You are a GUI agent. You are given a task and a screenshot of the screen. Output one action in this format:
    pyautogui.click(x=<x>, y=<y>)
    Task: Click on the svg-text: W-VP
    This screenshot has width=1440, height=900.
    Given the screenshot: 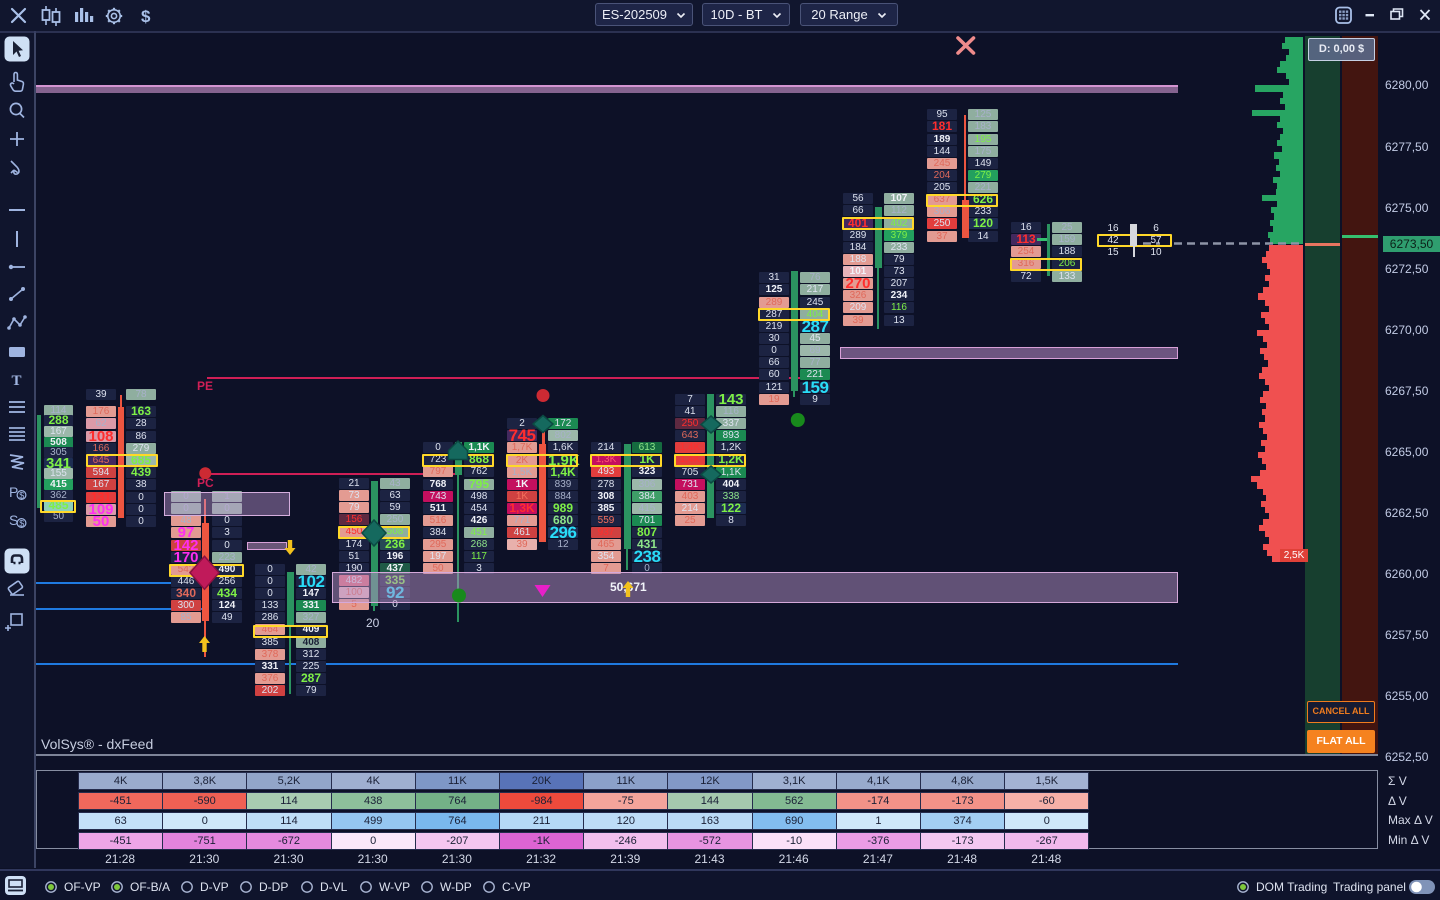 What is the action you would take?
    pyautogui.click(x=394, y=887)
    